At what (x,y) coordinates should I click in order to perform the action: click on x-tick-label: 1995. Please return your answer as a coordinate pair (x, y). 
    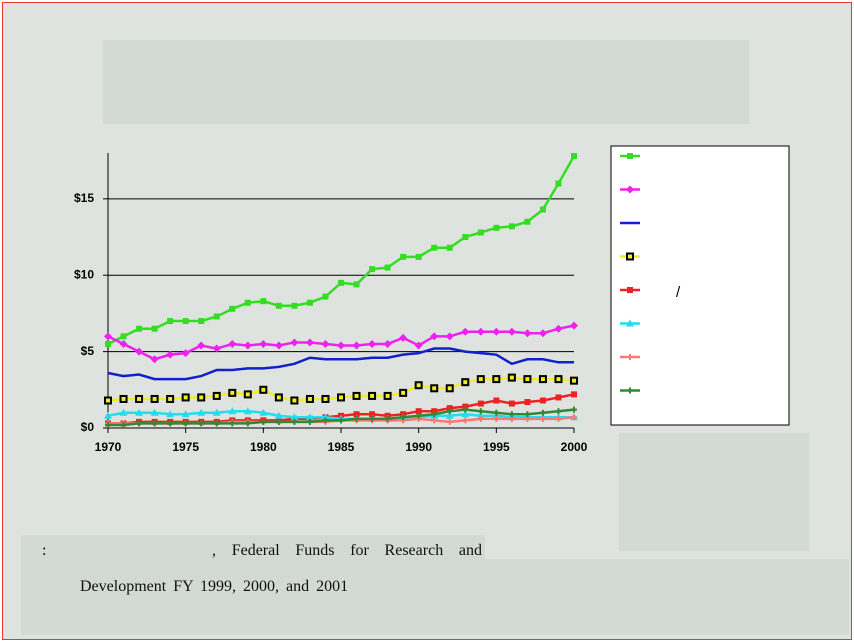
    Looking at the image, I should click on (496, 447).